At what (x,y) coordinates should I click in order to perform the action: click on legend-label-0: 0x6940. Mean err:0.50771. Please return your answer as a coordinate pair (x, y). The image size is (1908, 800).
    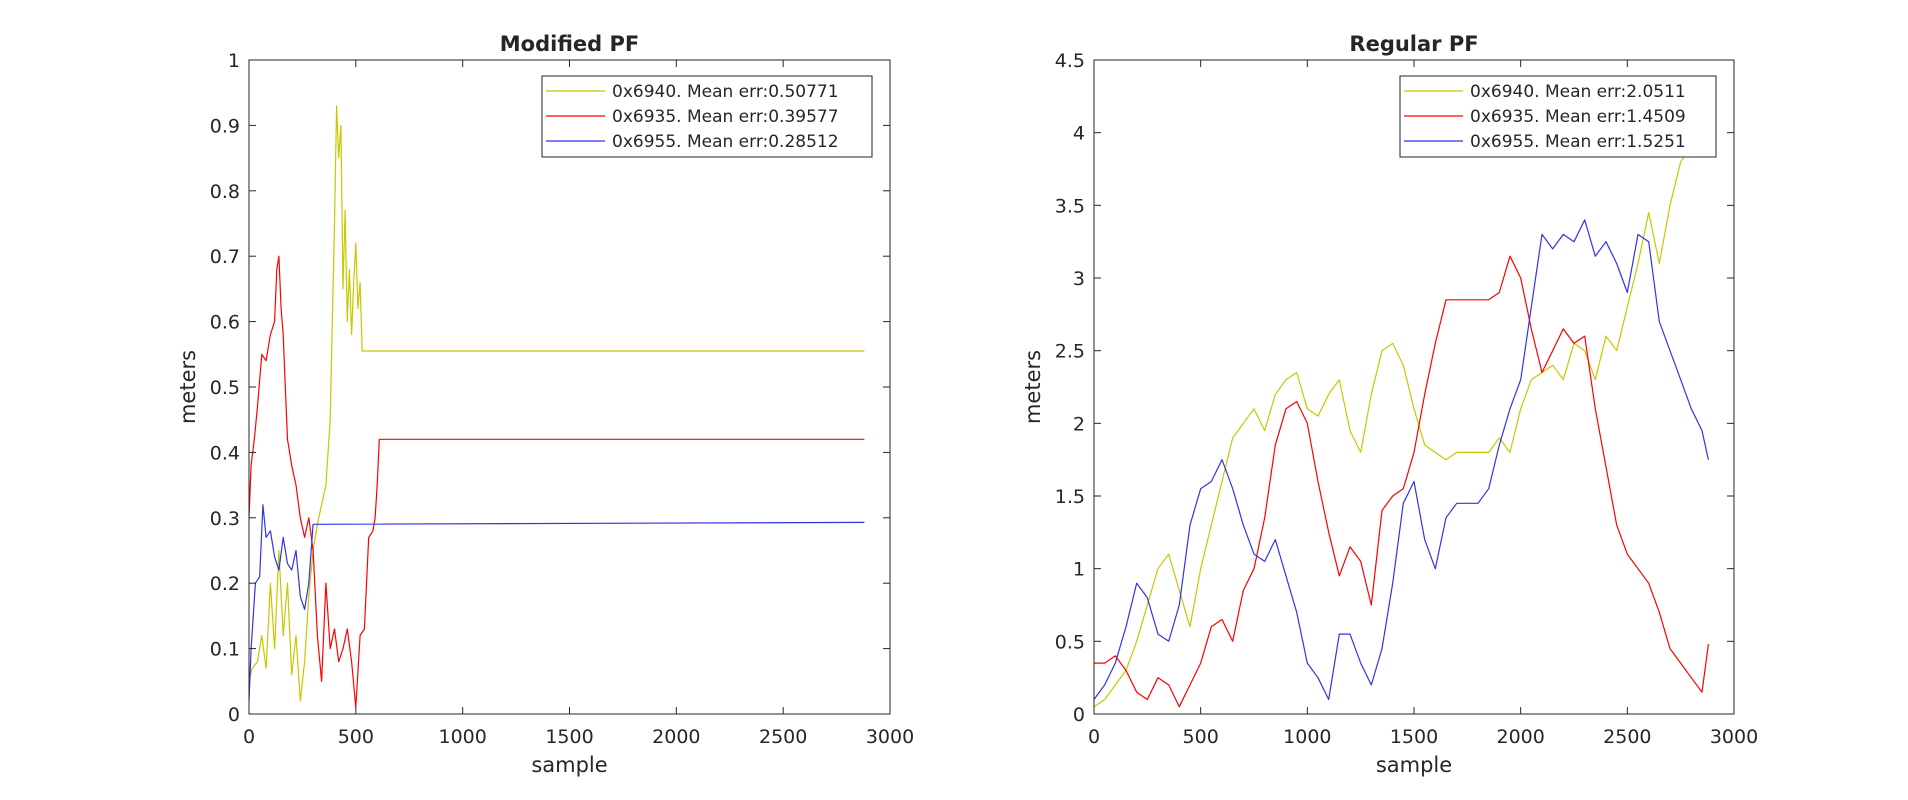
    Looking at the image, I should click on (725, 92).